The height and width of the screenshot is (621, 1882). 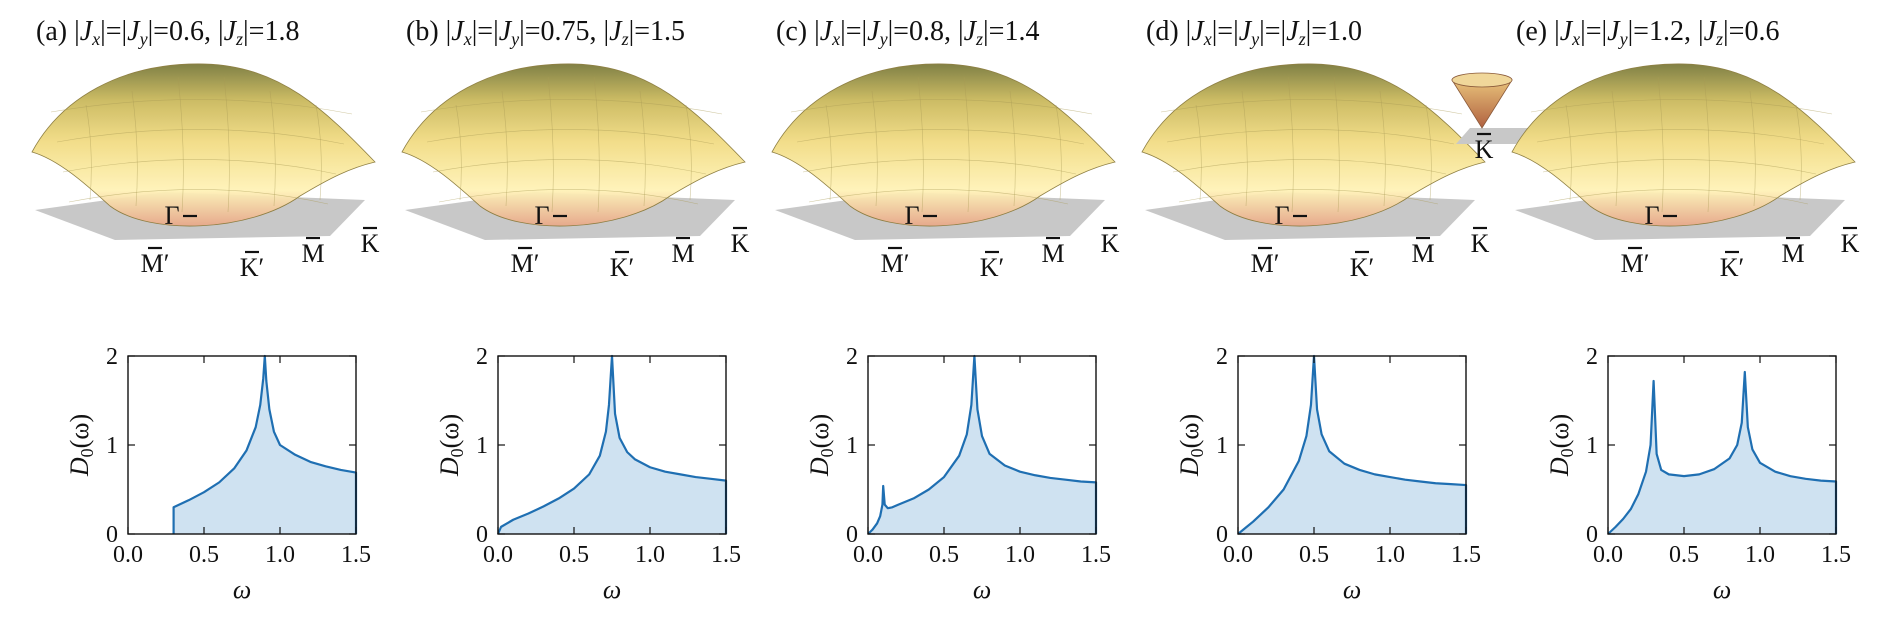 What do you see at coordinates (1647, 32) in the screenshot?
I see `panel-title: (e) |Jx|=|Jy|=1.2, |Jz|=0.6` at bounding box center [1647, 32].